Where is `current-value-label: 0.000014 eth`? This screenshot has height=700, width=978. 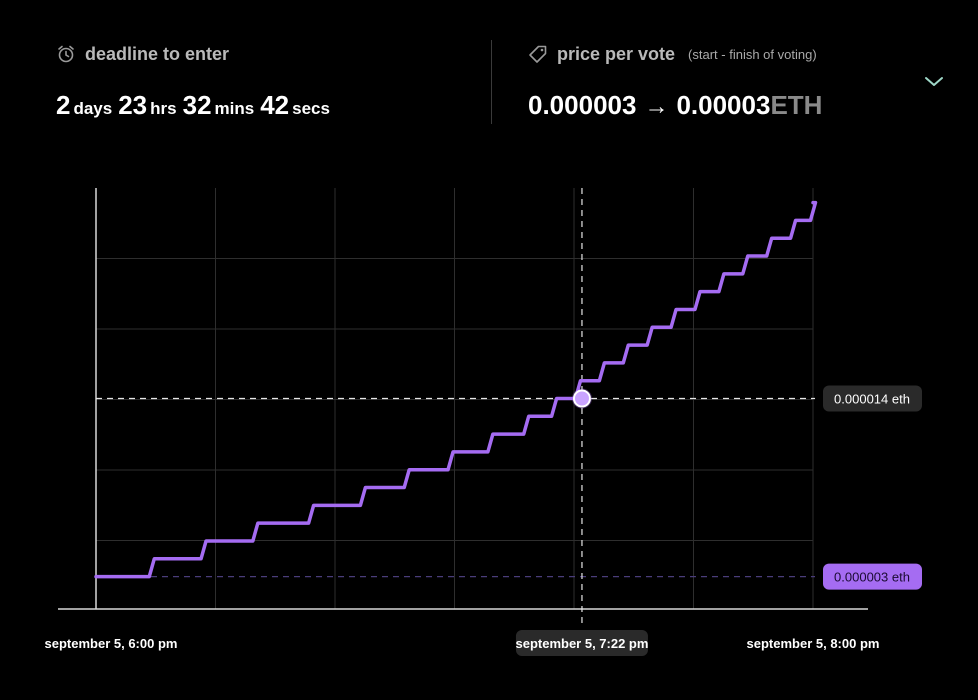 current-value-label: 0.000014 eth is located at coordinates (872, 399).